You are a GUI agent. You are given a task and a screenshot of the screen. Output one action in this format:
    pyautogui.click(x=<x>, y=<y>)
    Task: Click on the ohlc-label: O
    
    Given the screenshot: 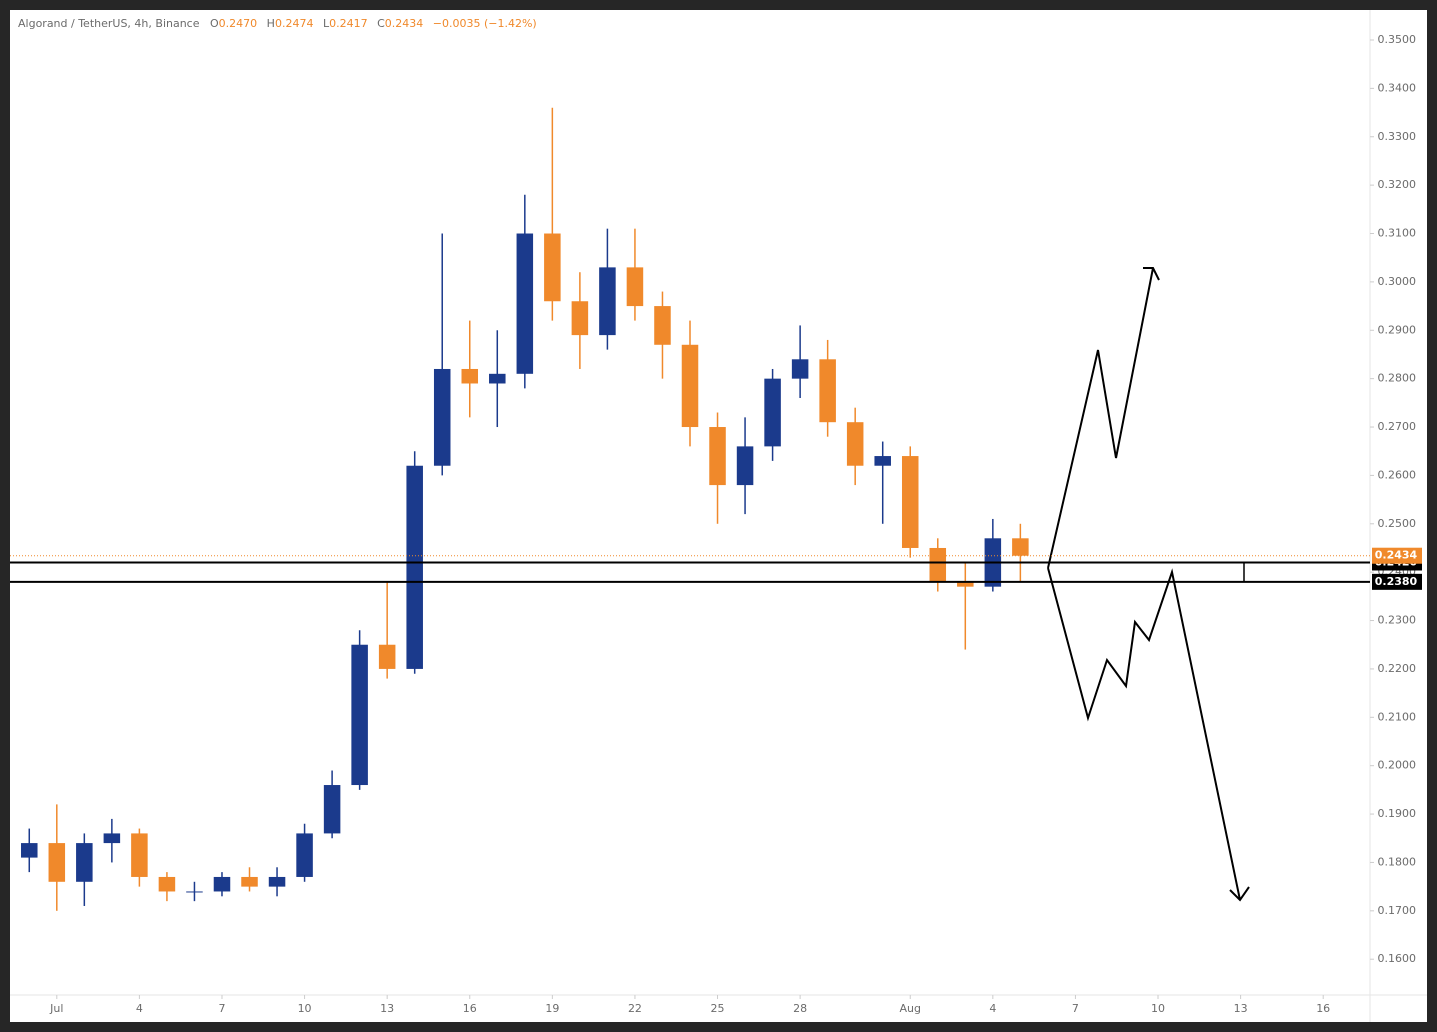 What is the action you would take?
    pyautogui.click(x=214, y=23)
    